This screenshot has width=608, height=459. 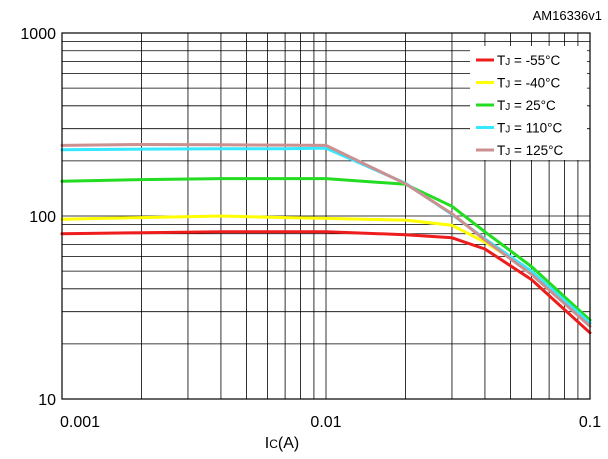 What do you see at coordinates (325, 422) in the screenshot?
I see `x-tick-label: 0.01` at bounding box center [325, 422].